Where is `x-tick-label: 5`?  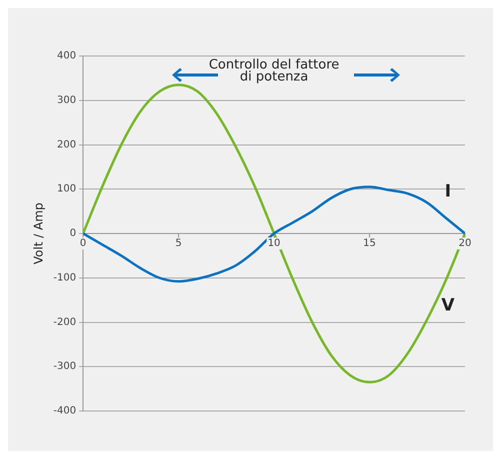
x-tick-label: 5 is located at coordinates (178, 244).